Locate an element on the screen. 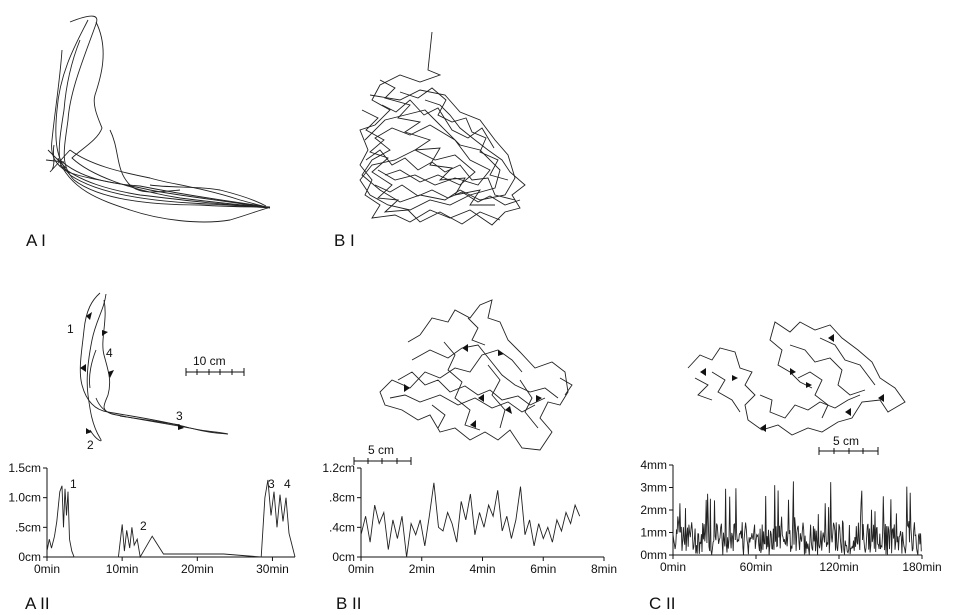 This screenshot has height=615, width=957. aii-path-number-4: 4 is located at coordinates (109, 353).